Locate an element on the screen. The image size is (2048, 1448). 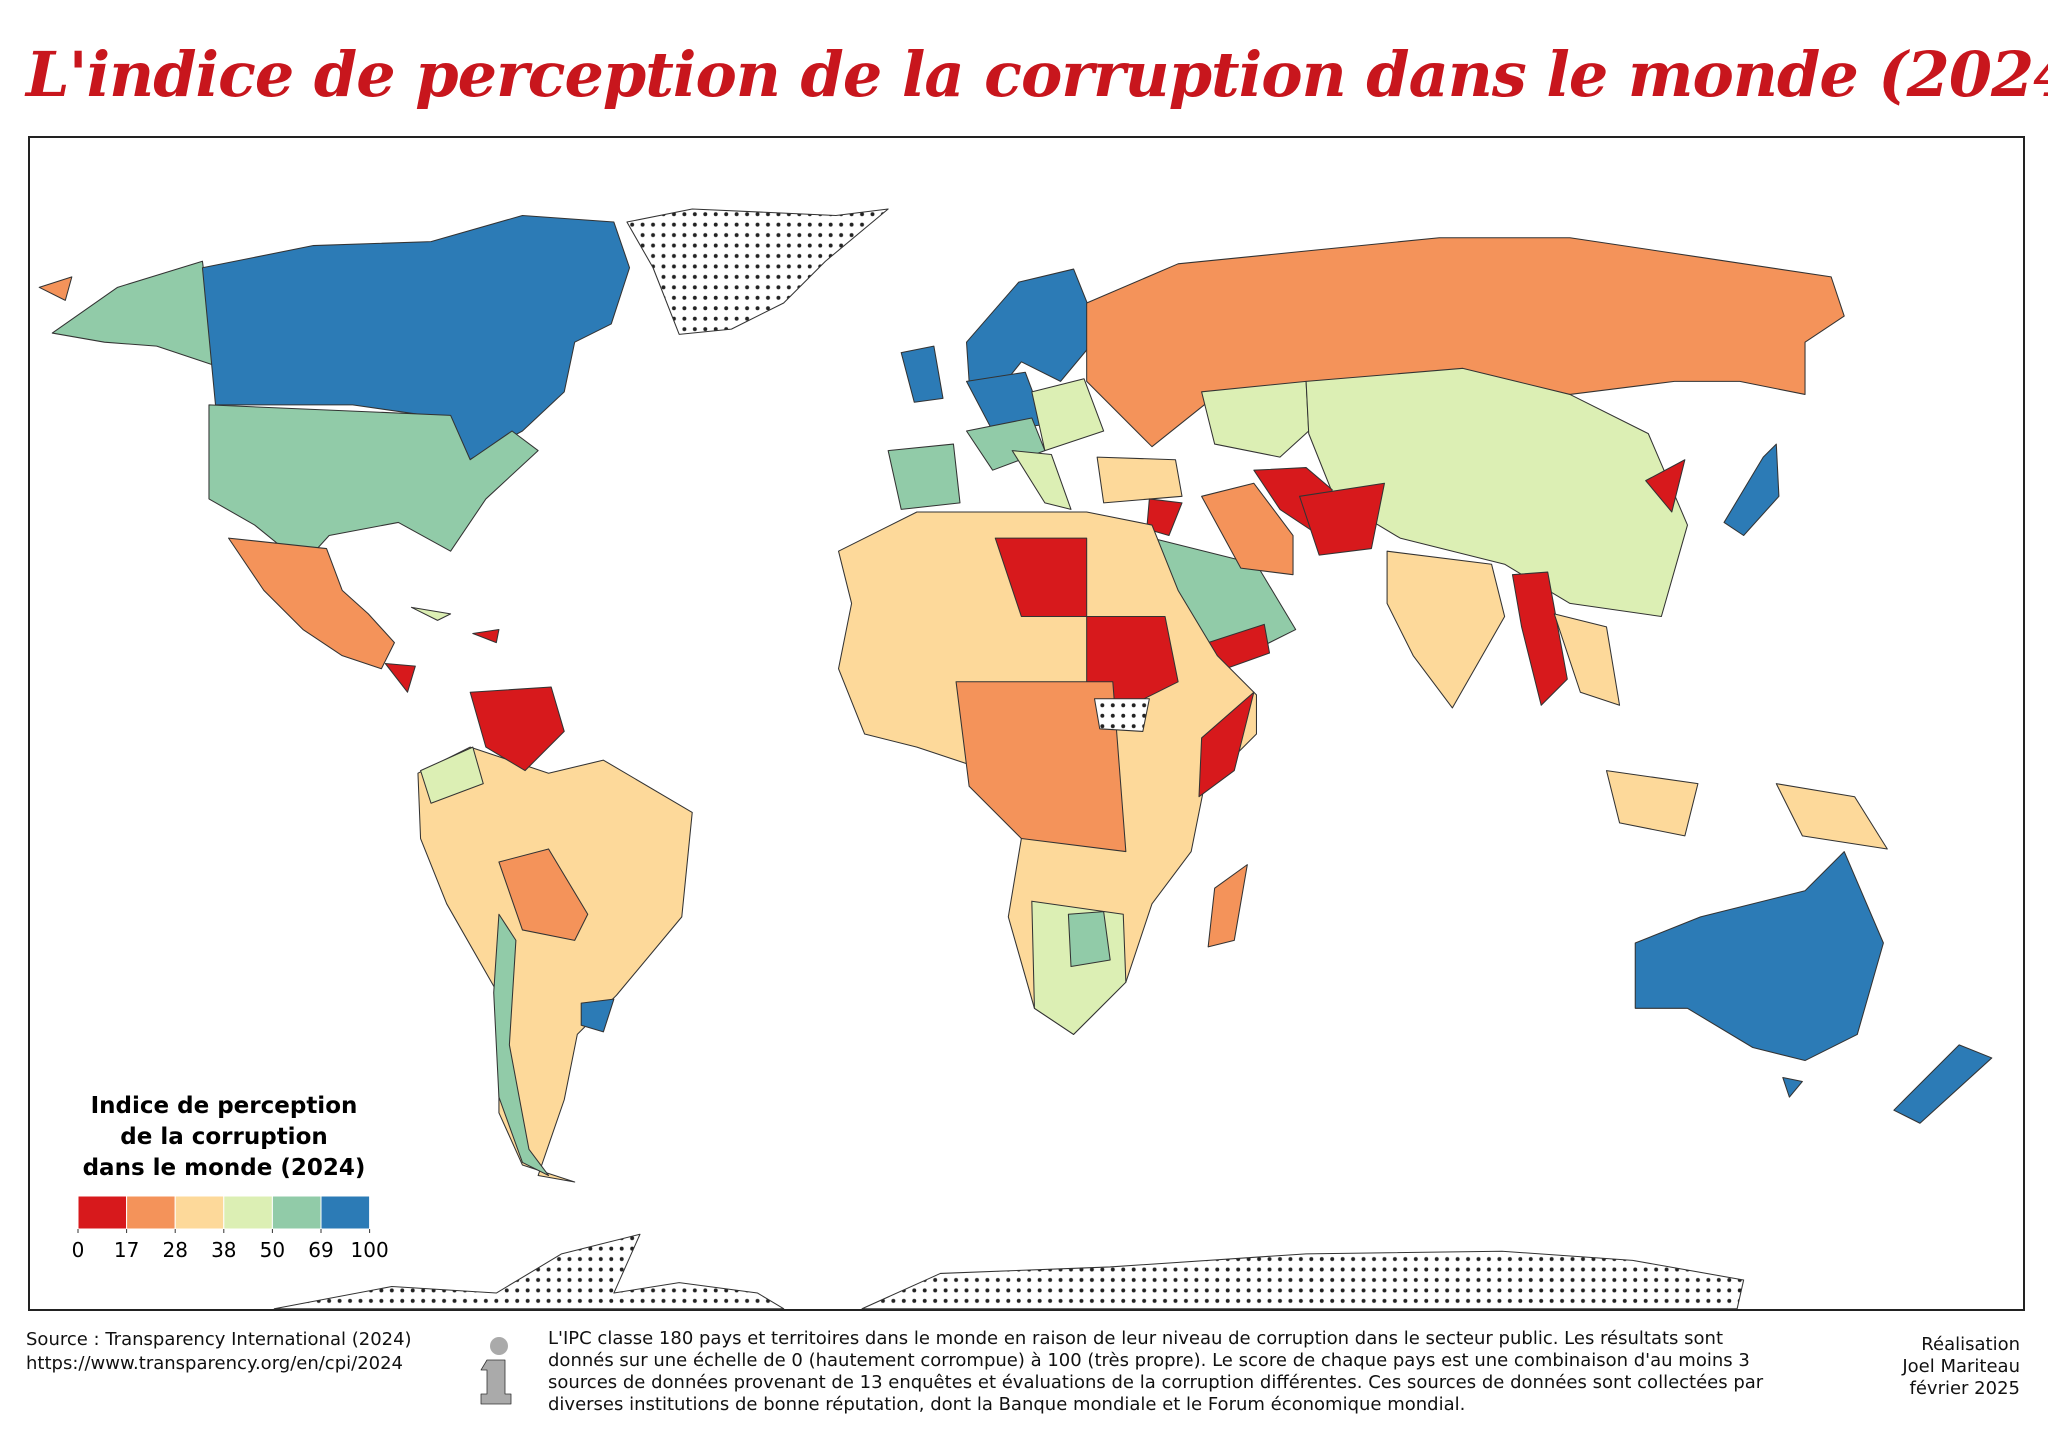
legend-tick-label: 0 is located at coordinates (78, 1250).